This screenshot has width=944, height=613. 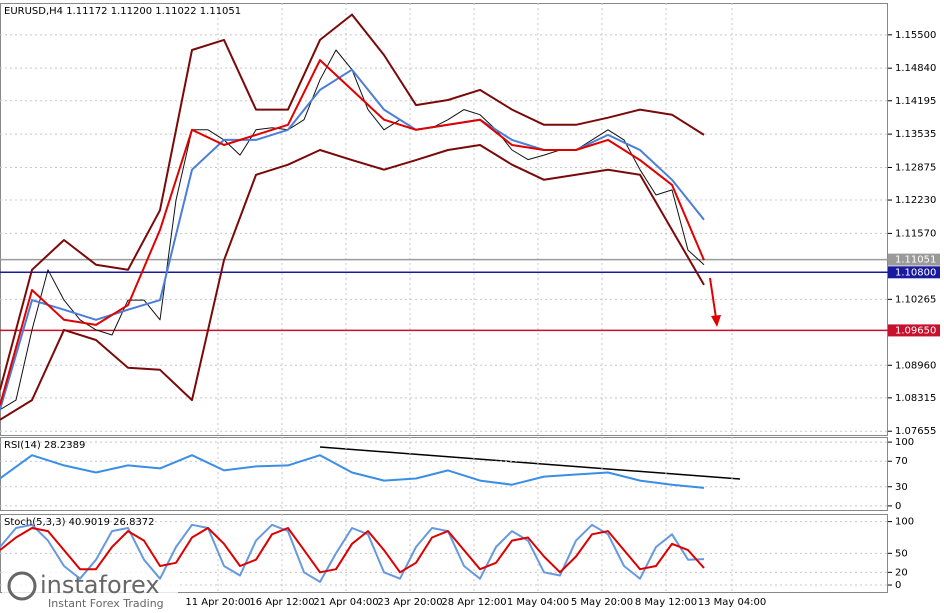 What do you see at coordinates (22, 586) in the screenshot?
I see `watermark-logo` at bounding box center [22, 586].